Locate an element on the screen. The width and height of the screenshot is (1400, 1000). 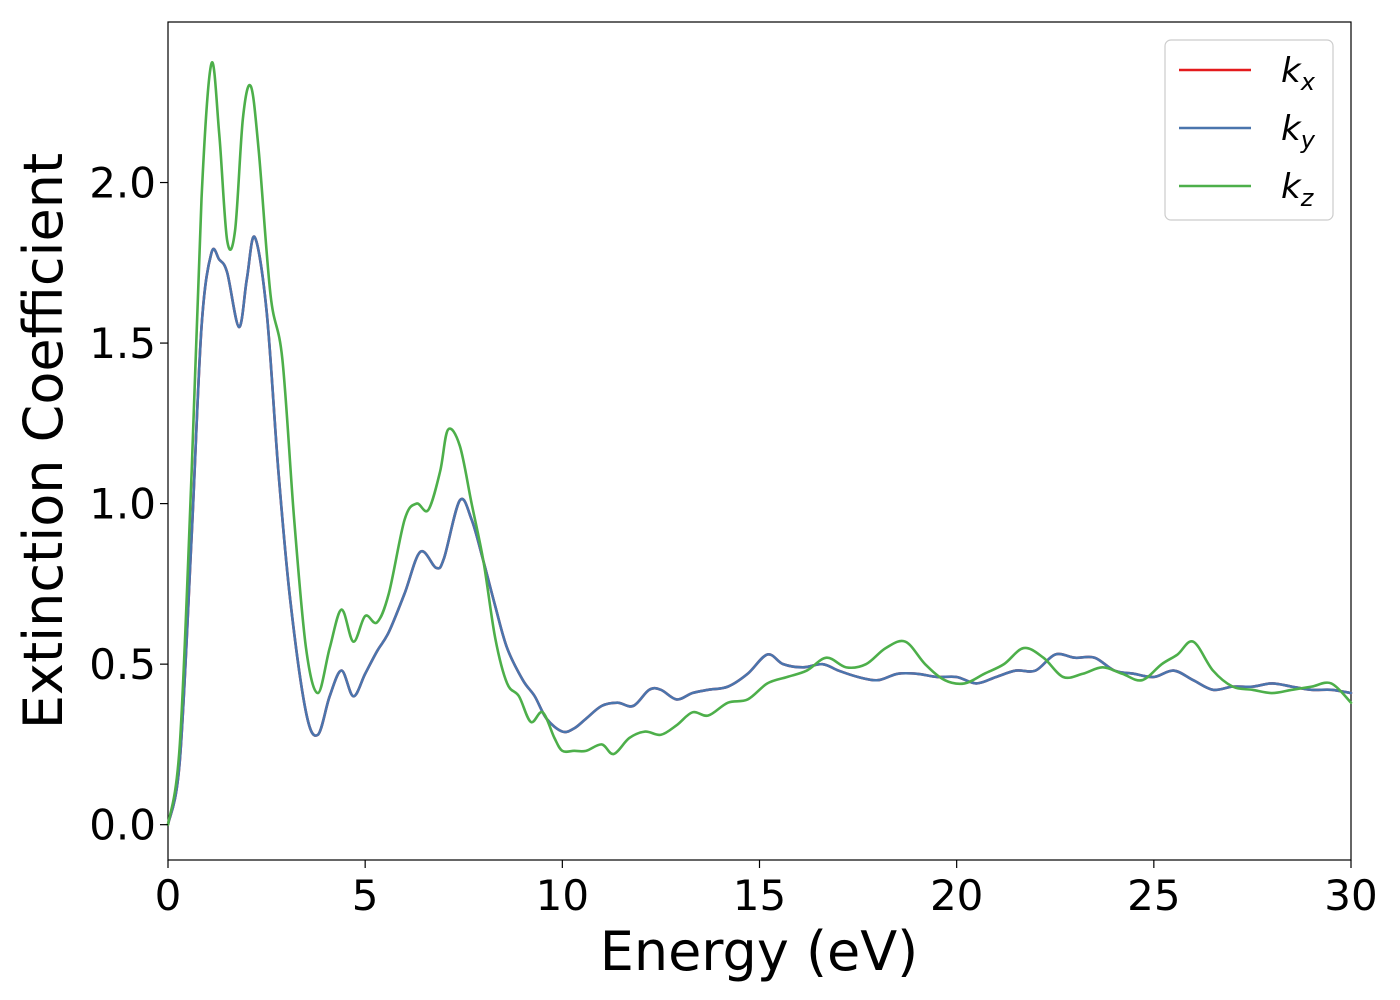
x-tick-label: 15 is located at coordinates (759, 895).